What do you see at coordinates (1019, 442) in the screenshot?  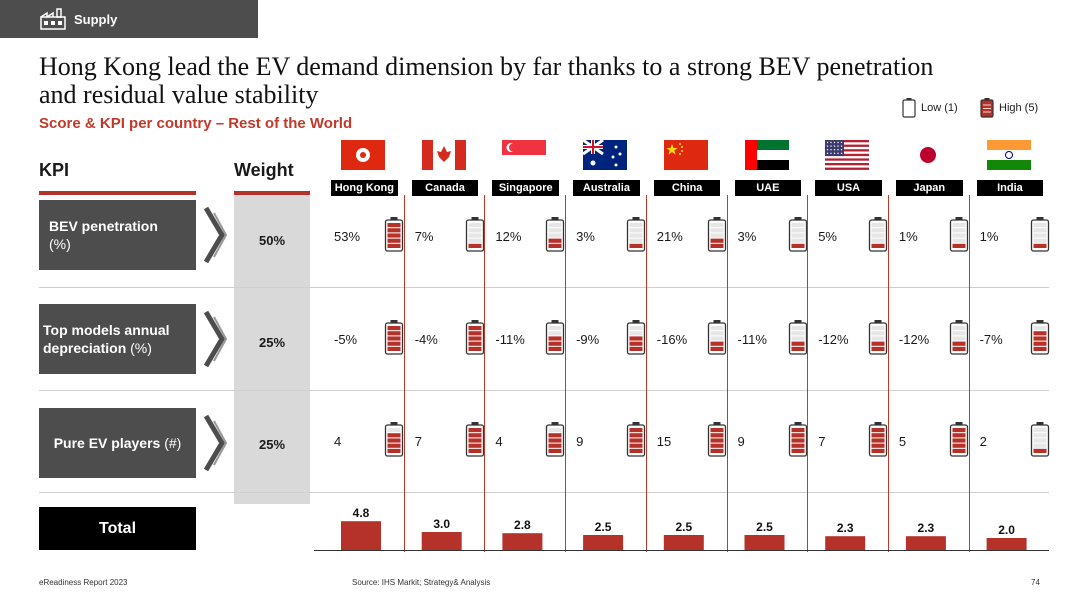 I see `kpi-cell: 2` at bounding box center [1019, 442].